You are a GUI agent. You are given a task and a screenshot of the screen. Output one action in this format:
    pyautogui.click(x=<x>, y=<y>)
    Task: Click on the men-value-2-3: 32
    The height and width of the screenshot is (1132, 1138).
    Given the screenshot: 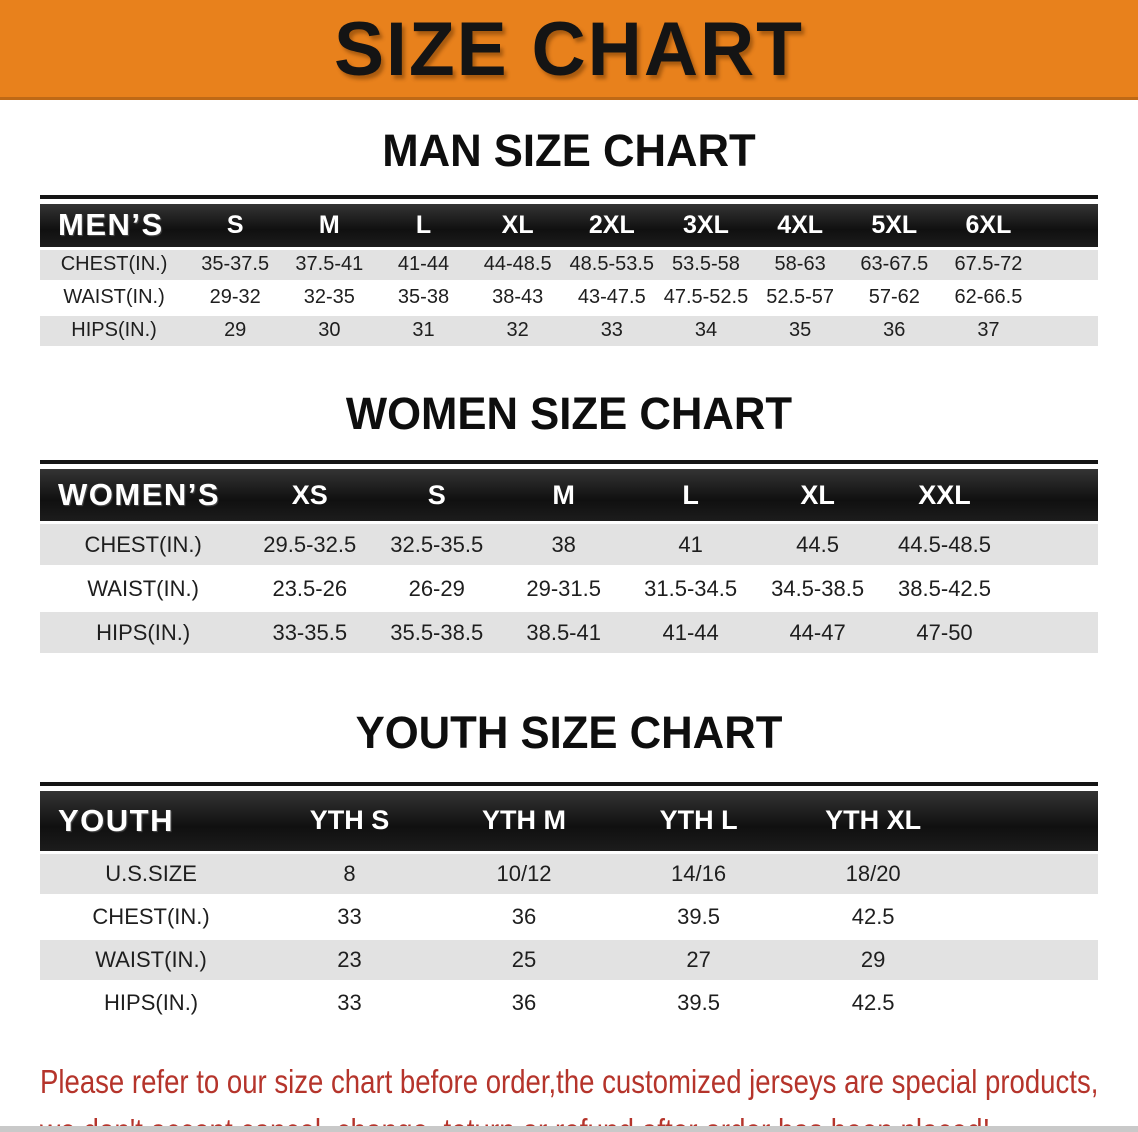 What is the action you would take?
    pyautogui.click(x=517, y=330)
    